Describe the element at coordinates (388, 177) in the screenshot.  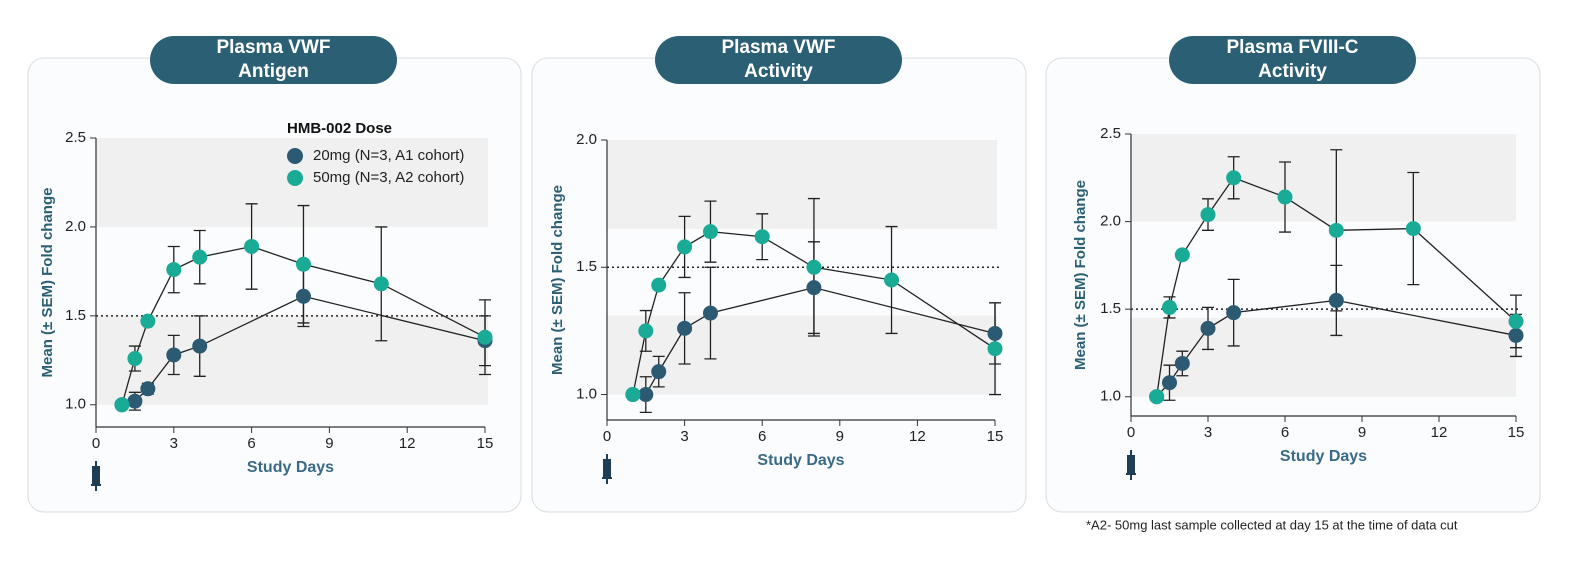
I see `legend-label: 50mg (N=3, A2 cohort)` at that location.